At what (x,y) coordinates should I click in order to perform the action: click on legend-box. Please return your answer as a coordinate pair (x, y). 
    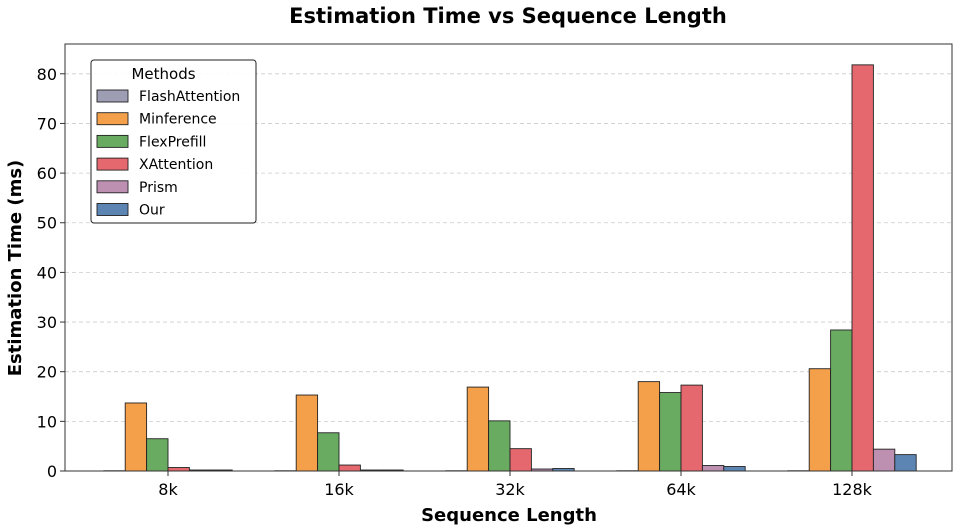
    Looking at the image, I should click on (173, 141).